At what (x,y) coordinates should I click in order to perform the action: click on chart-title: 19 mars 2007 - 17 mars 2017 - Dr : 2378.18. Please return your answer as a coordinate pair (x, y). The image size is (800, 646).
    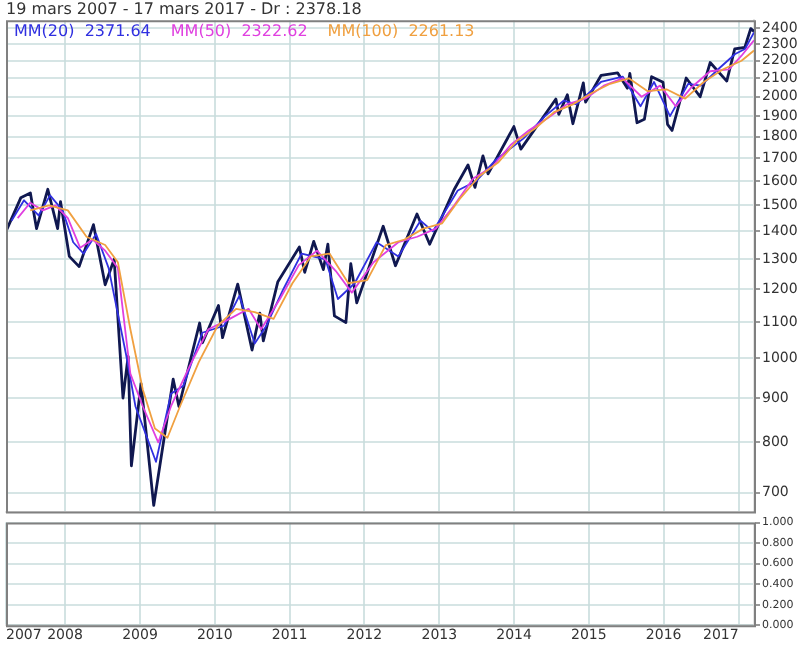
    Looking at the image, I should click on (184, 9).